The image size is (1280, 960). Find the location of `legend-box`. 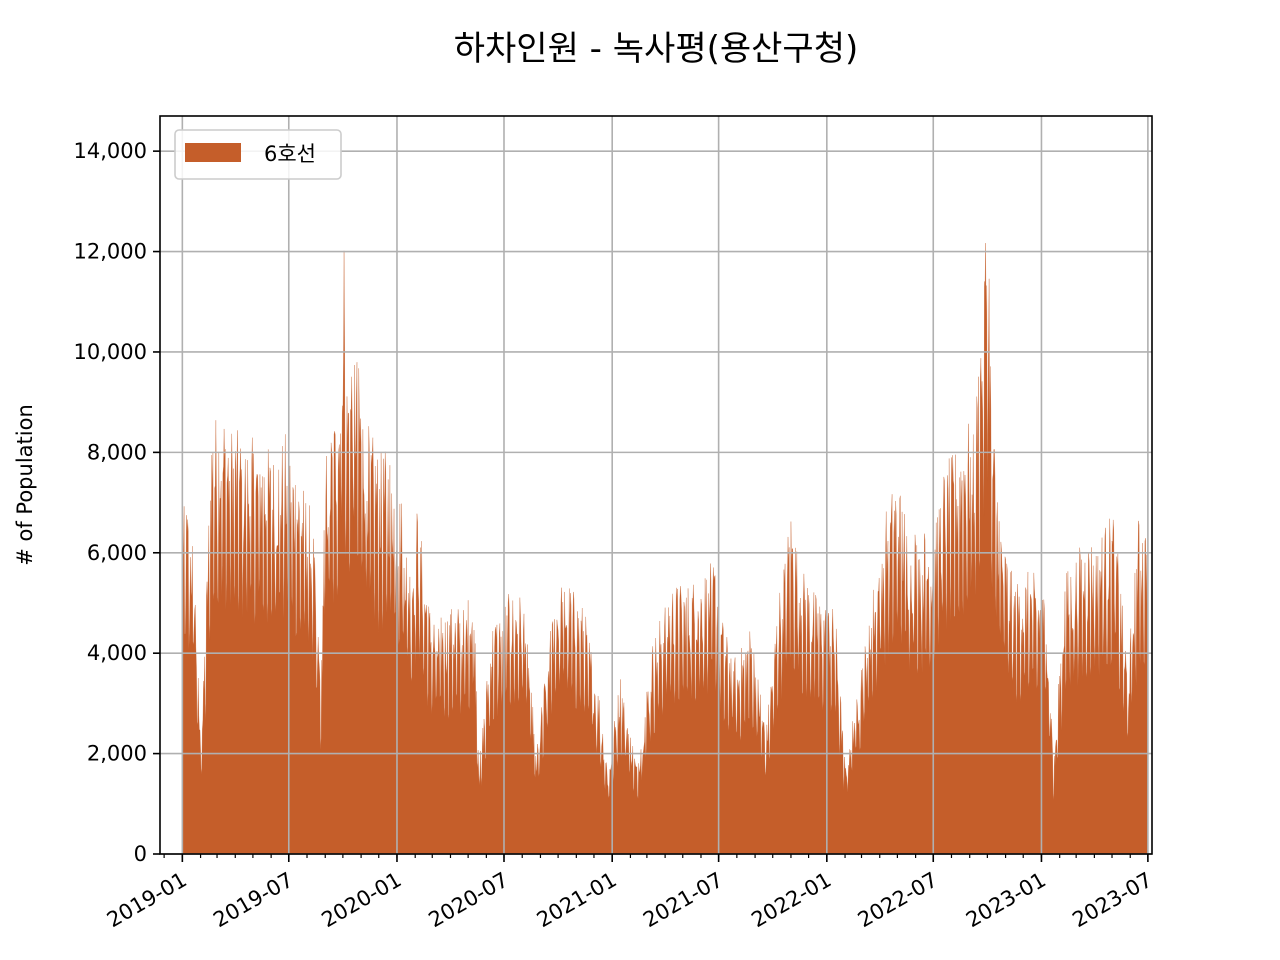

legend-box is located at coordinates (258, 154).